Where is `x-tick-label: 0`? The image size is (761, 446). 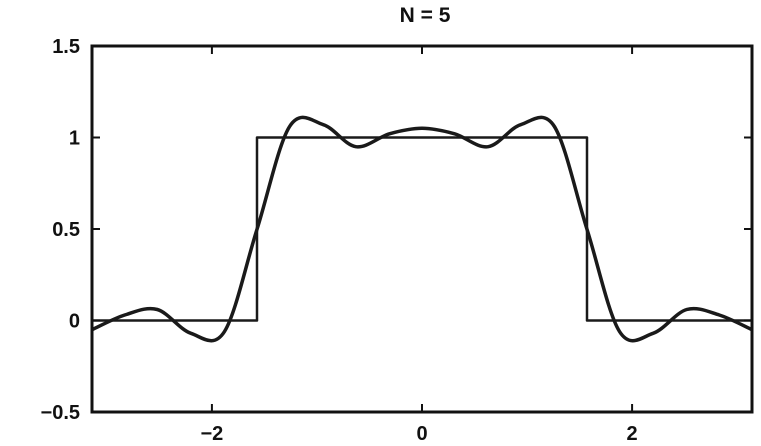
x-tick-label: 0 is located at coordinates (421, 434).